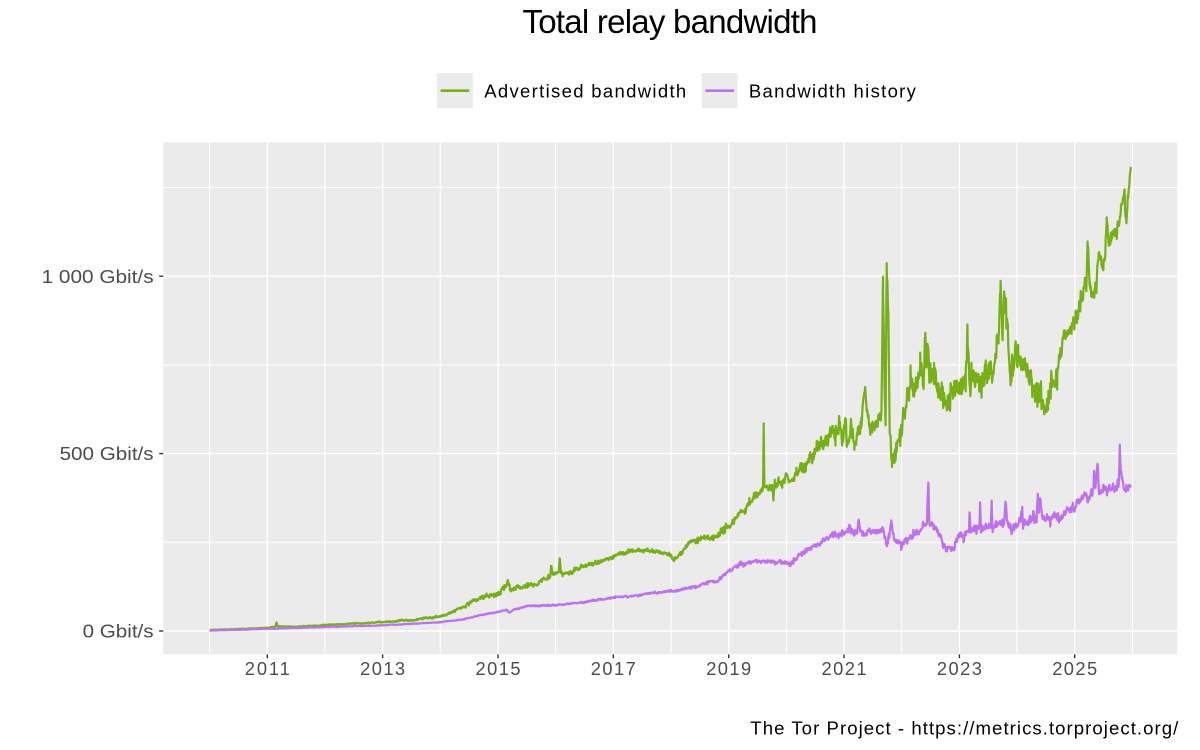 The width and height of the screenshot is (1200, 750). I want to click on svg-text: 2025, so click(1074, 668).